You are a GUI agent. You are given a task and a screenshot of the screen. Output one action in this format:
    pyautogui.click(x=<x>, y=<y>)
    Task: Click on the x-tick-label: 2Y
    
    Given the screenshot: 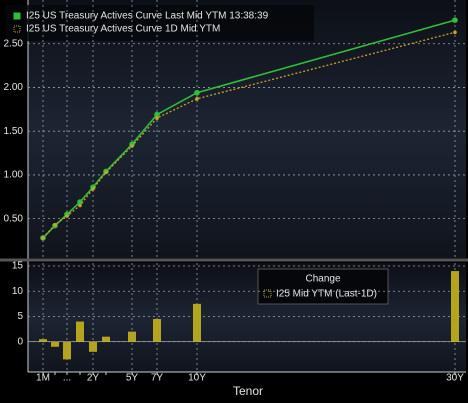 What is the action you would take?
    pyautogui.click(x=93, y=378)
    